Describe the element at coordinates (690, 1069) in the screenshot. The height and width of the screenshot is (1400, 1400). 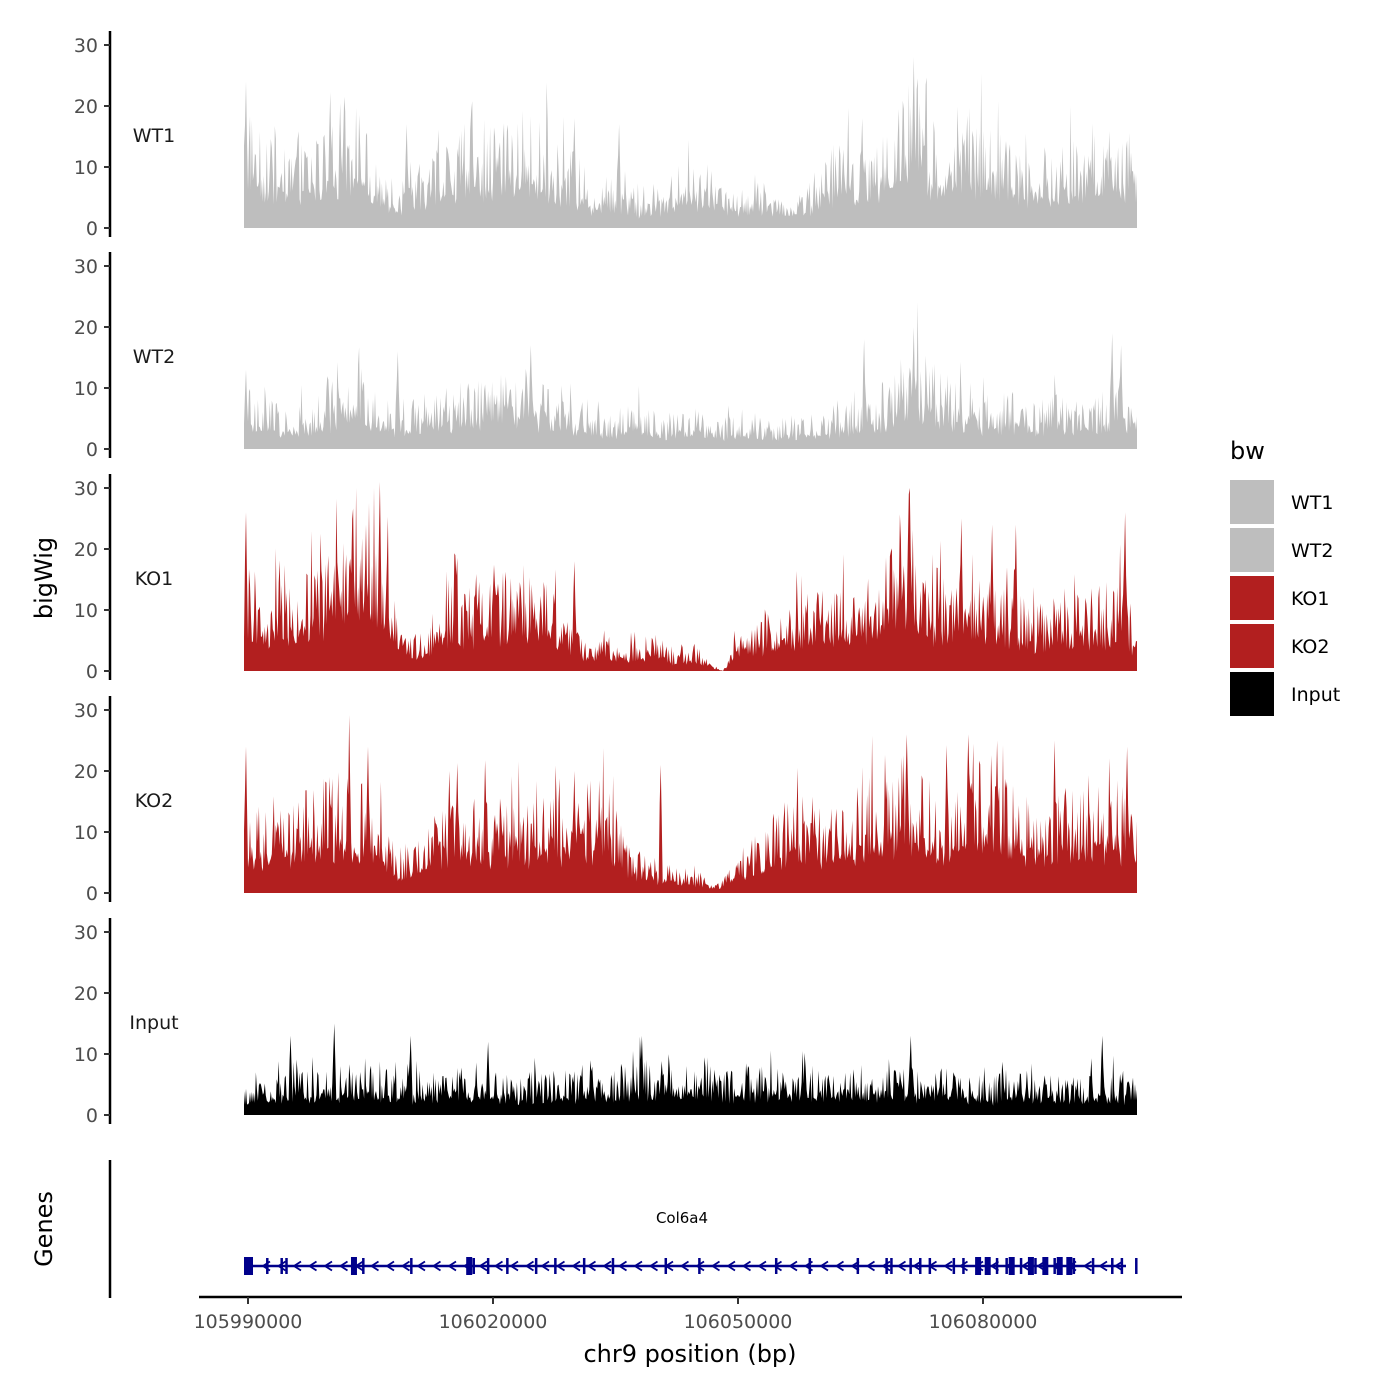
I see `signal-area-input` at that location.